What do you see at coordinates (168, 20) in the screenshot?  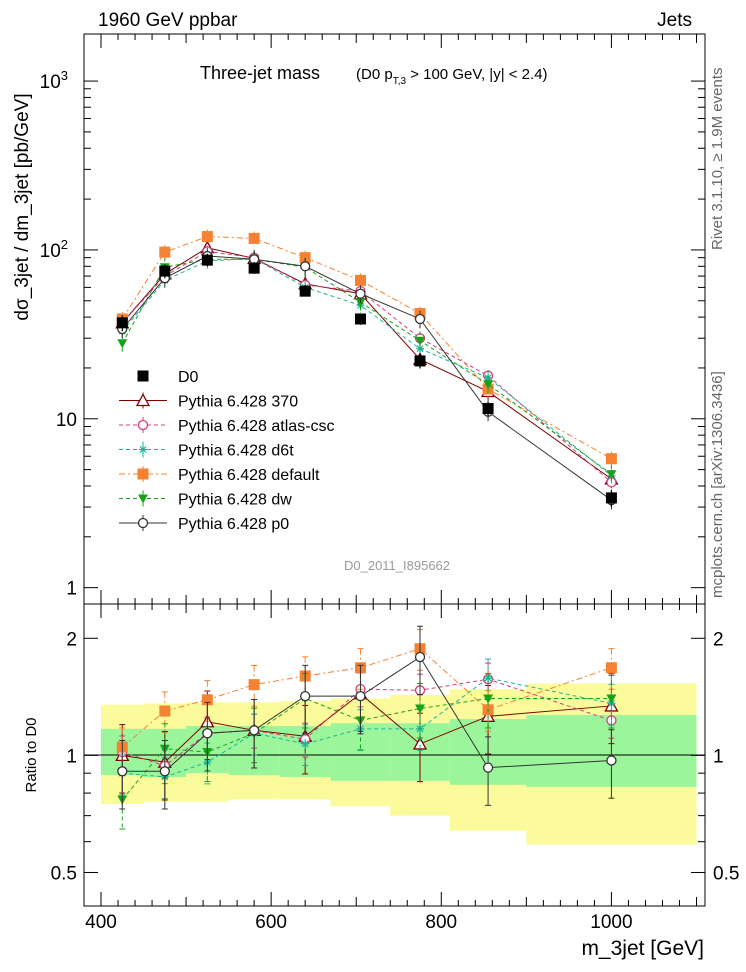 I see `header-energy: 1960 GeV ppbar` at bounding box center [168, 20].